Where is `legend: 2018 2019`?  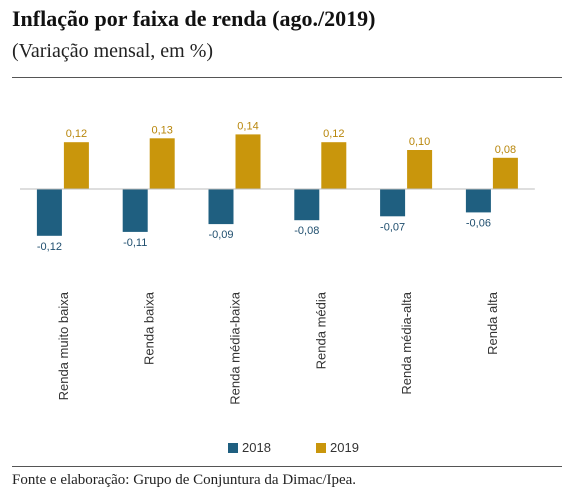
legend: 2018 2019 is located at coordinates (293, 447).